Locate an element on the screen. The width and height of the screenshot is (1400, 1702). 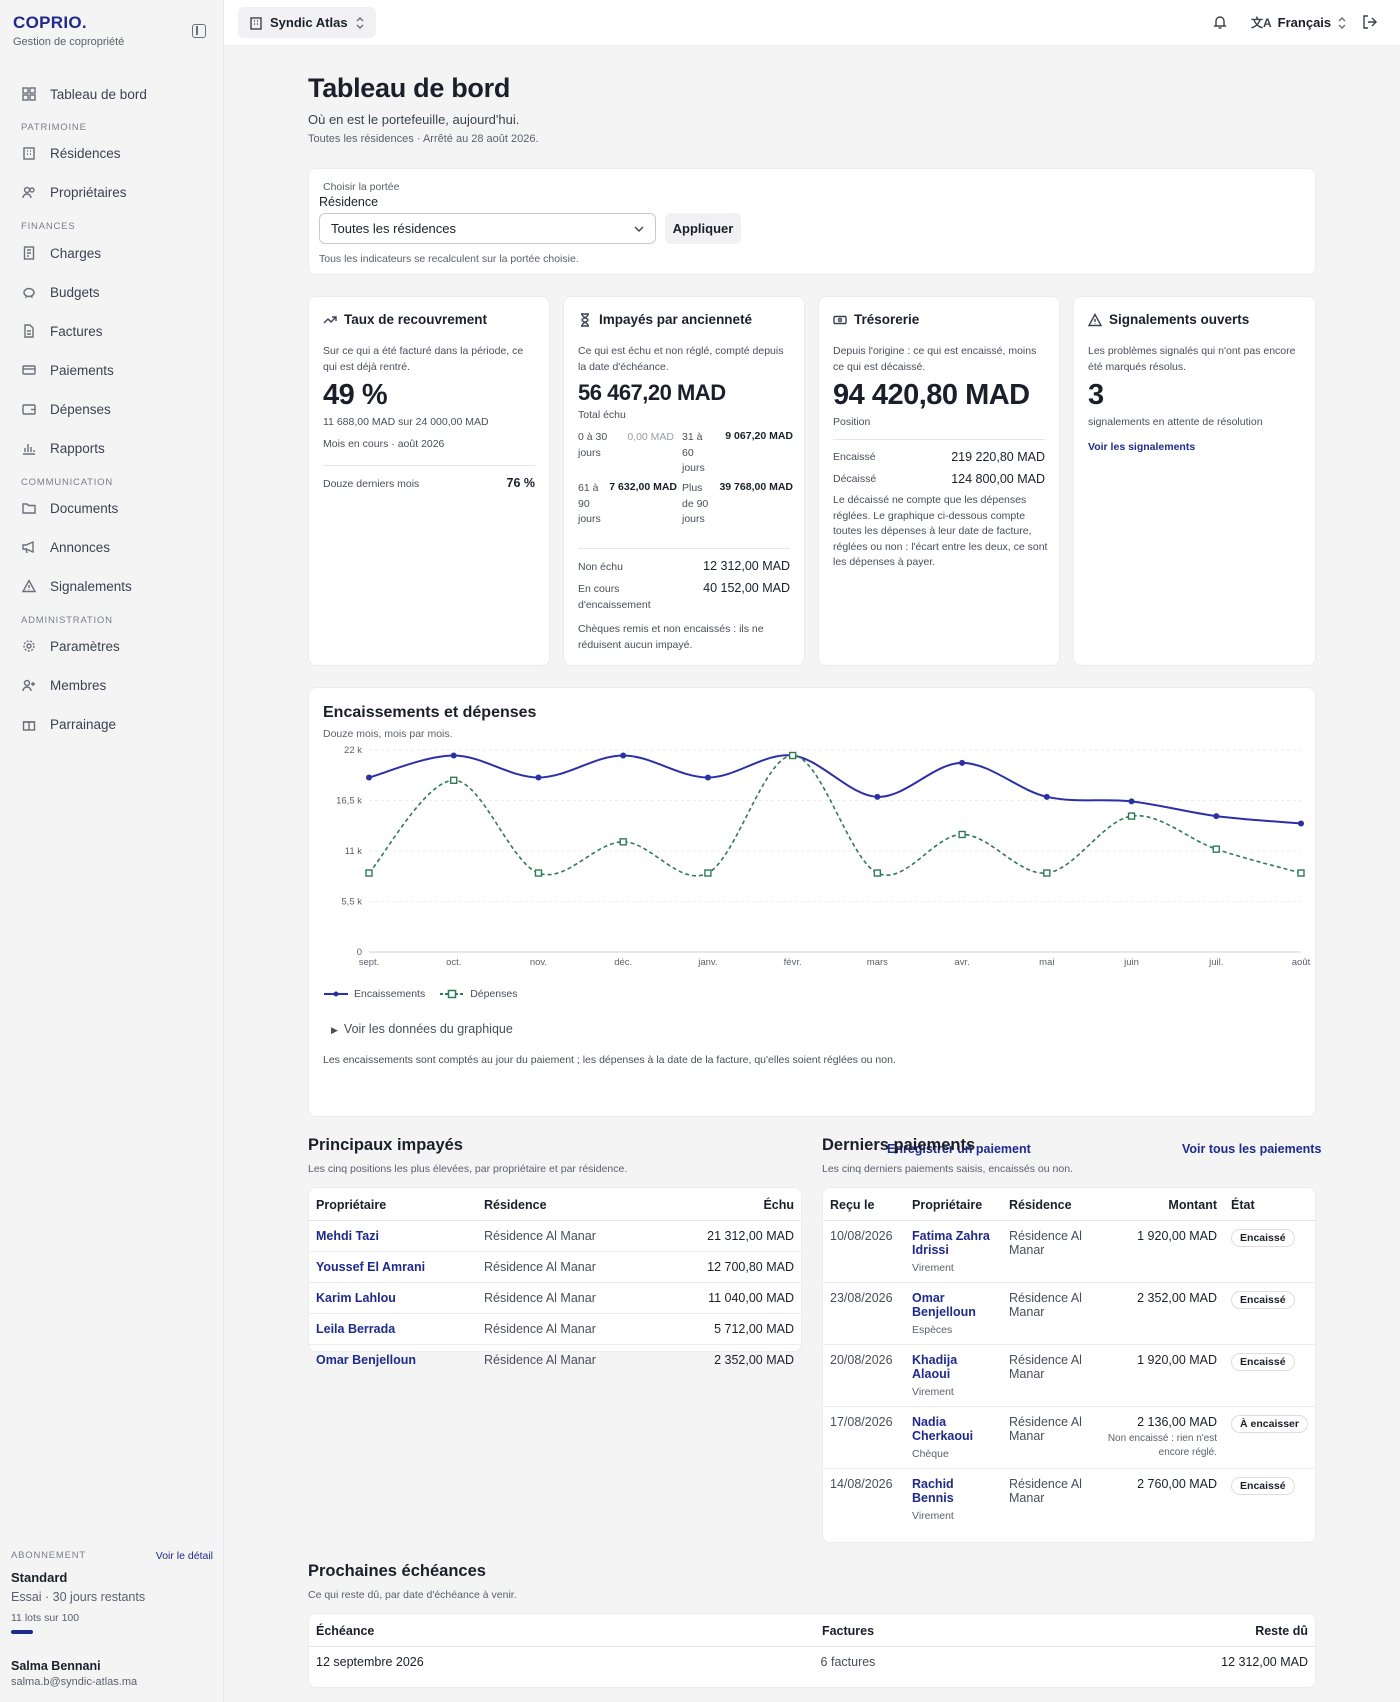
nav-item-payments: Paiements is located at coordinates (112, 370).